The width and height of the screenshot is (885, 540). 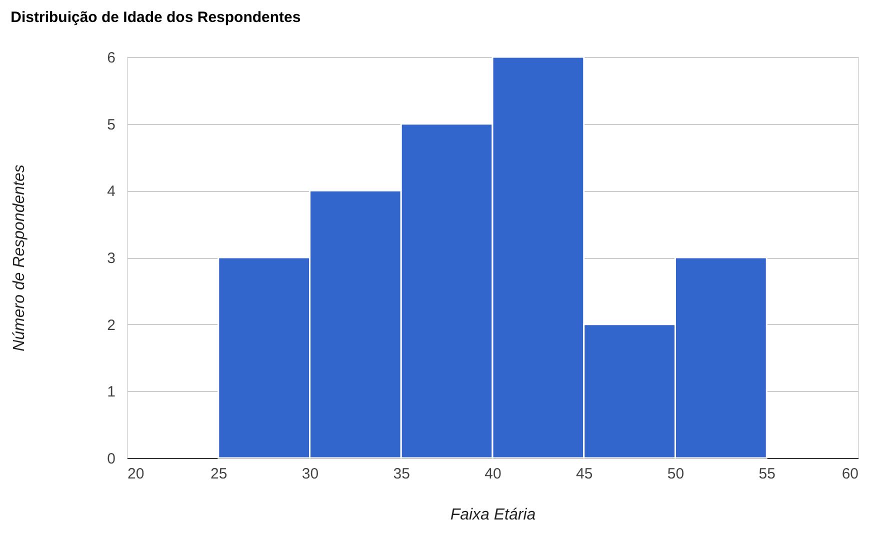 What do you see at coordinates (493, 474) in the screenshot?
I see `x-tick-label: 40` at bounding box center [493, 474].